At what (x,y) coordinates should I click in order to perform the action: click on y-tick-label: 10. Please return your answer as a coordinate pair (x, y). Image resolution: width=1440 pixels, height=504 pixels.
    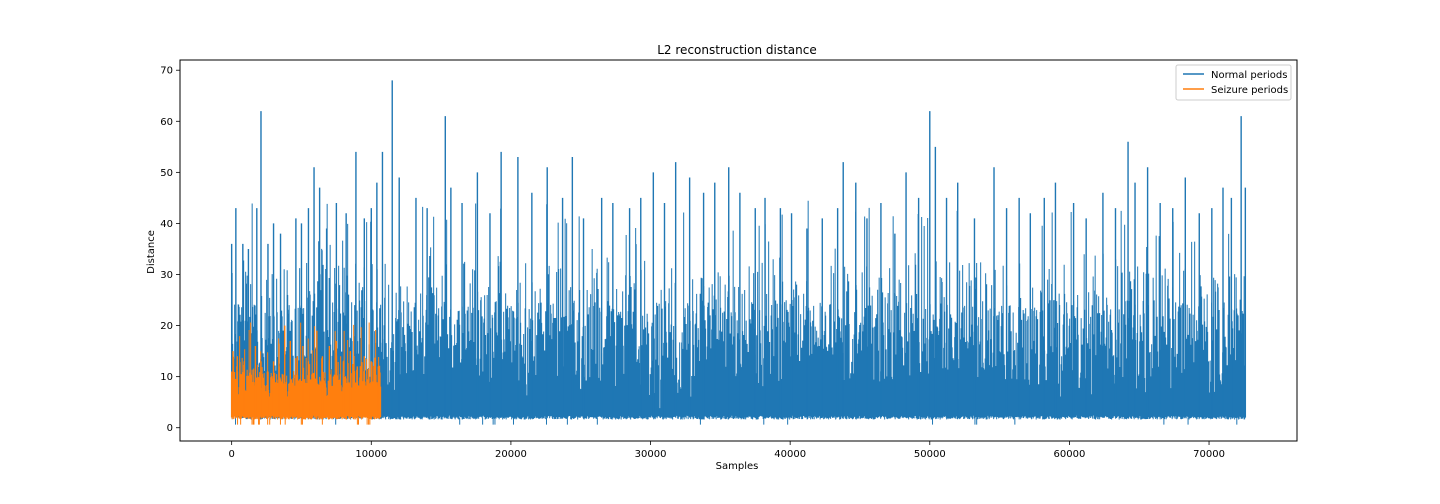
    Looking at the image, I should click on (166, 377).